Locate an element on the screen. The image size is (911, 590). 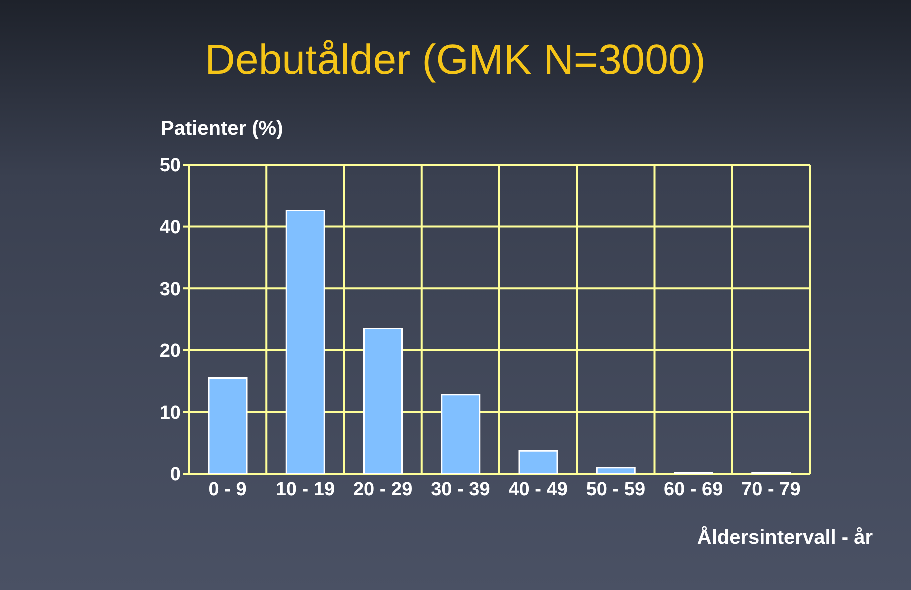
x-tick-label: 10 - 19 is located at coordinates (306, 489).